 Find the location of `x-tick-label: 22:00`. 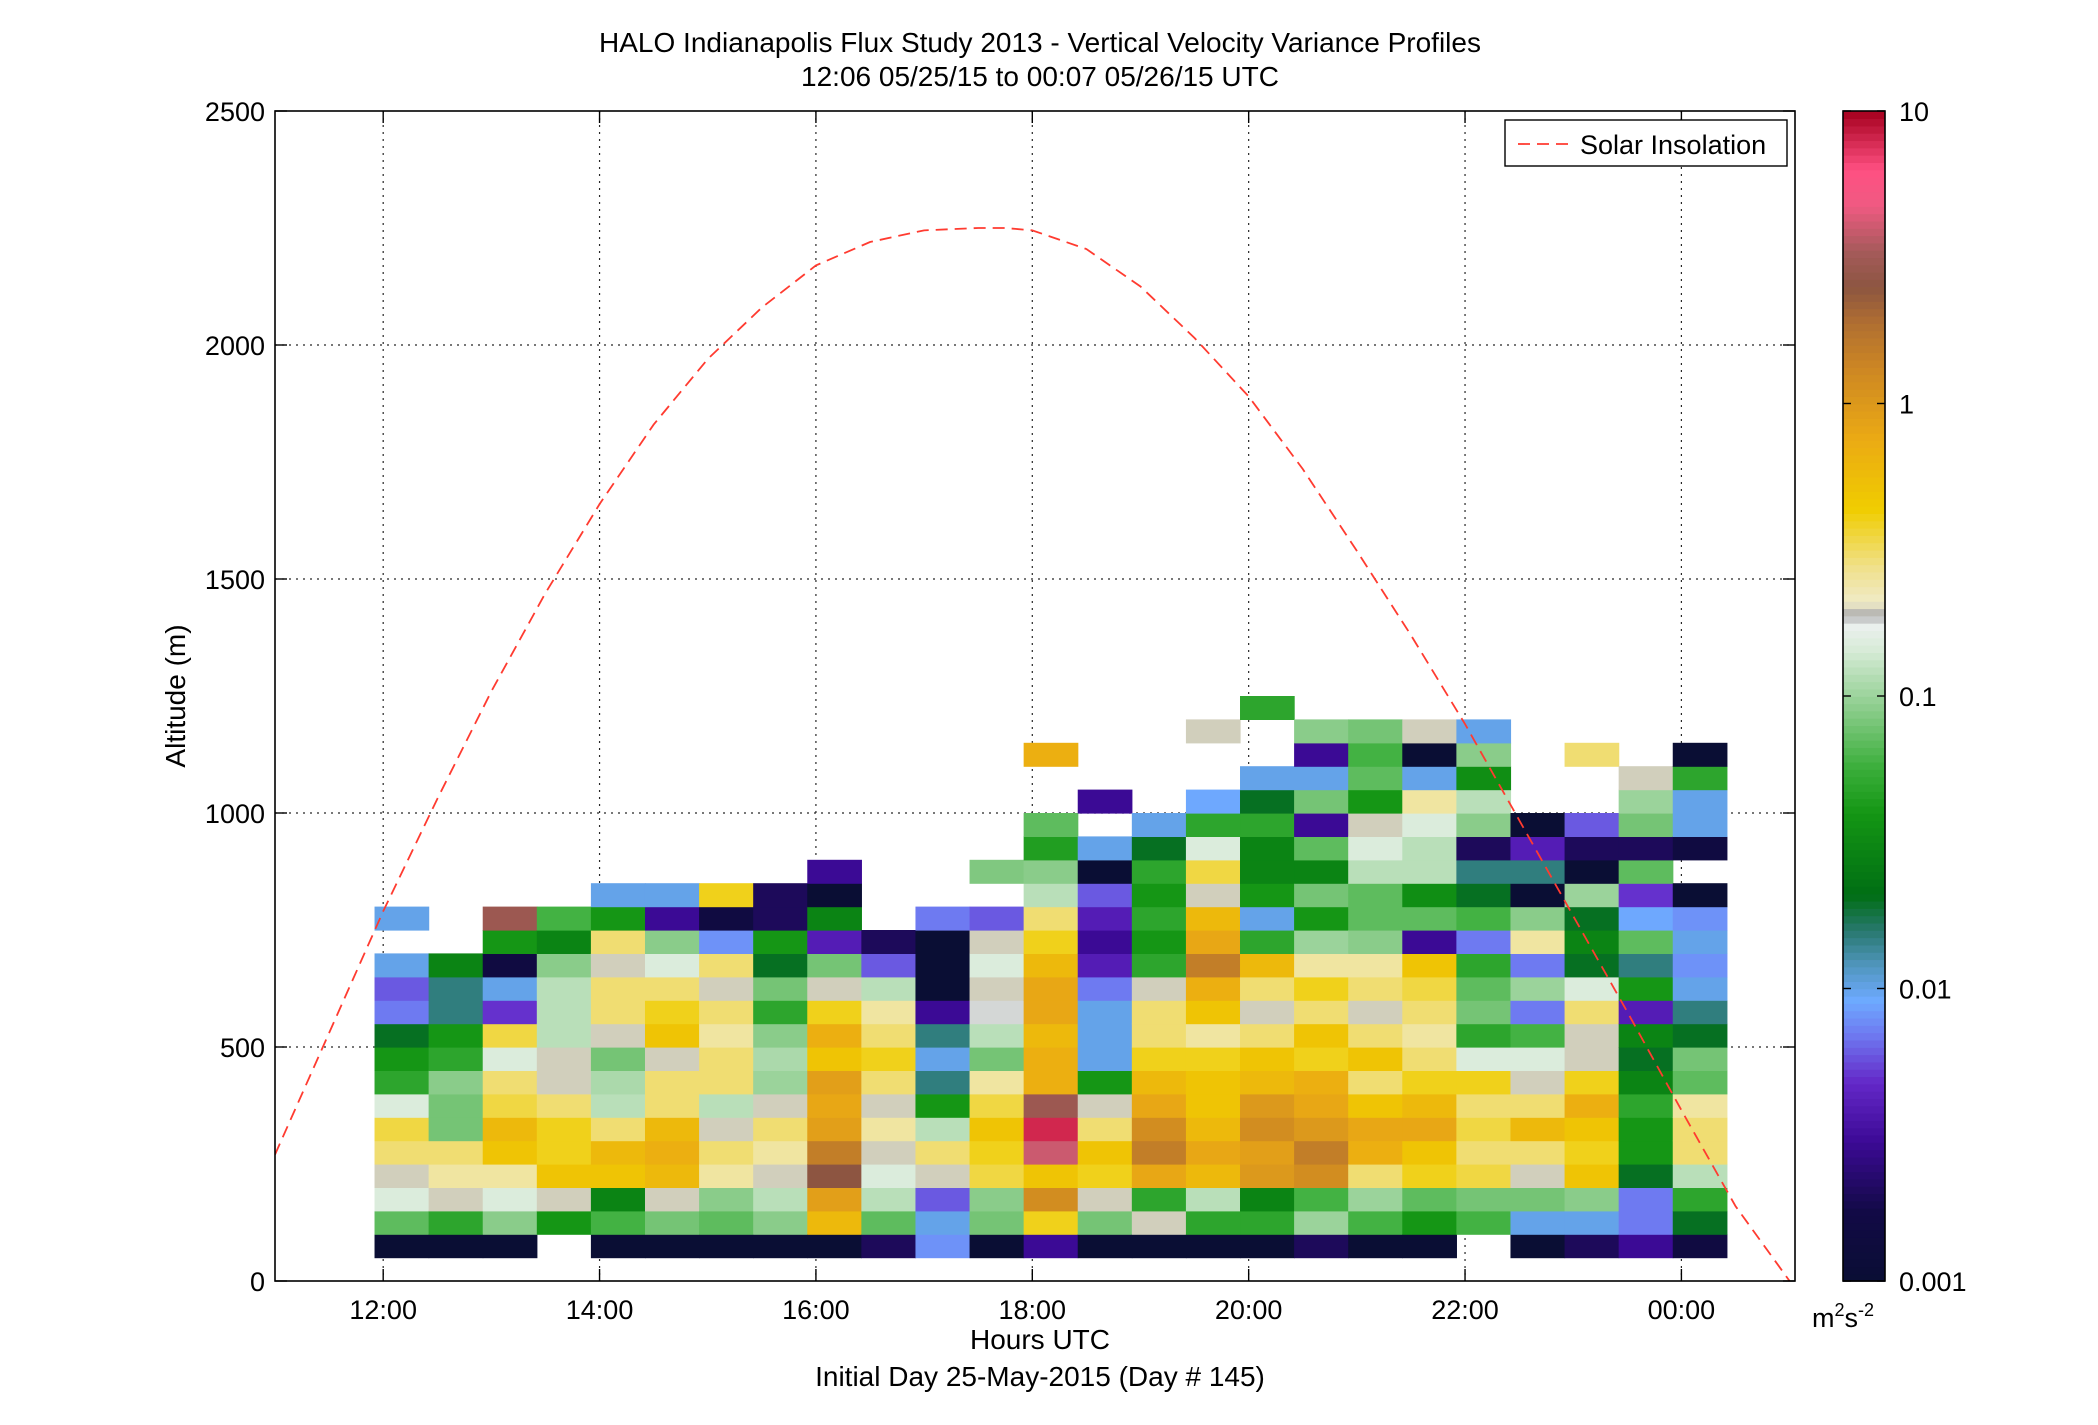

x-tick-label: 22:00 is located at coordinates (1465, 1310).